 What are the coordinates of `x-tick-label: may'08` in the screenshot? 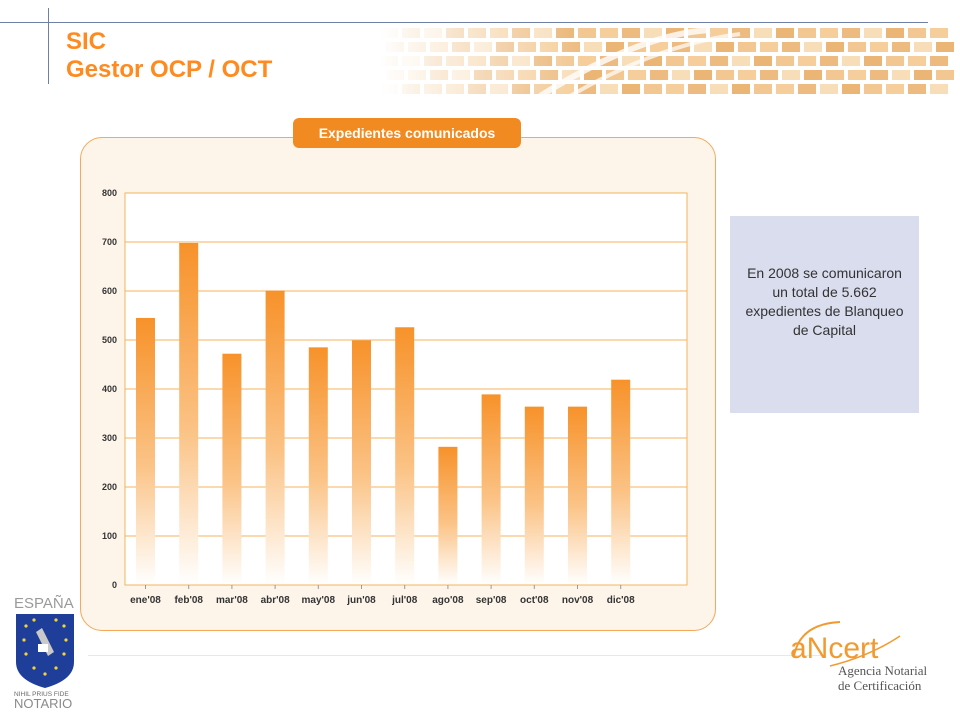 It's located at (319, 600).